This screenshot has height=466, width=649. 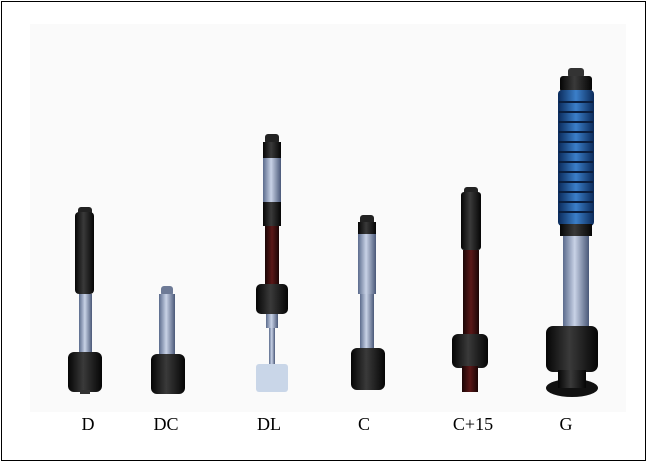 What do you see at coordinates (269, 424) in the screenshot?
I see `label-dl: DL` at bounding box center [269, 424].